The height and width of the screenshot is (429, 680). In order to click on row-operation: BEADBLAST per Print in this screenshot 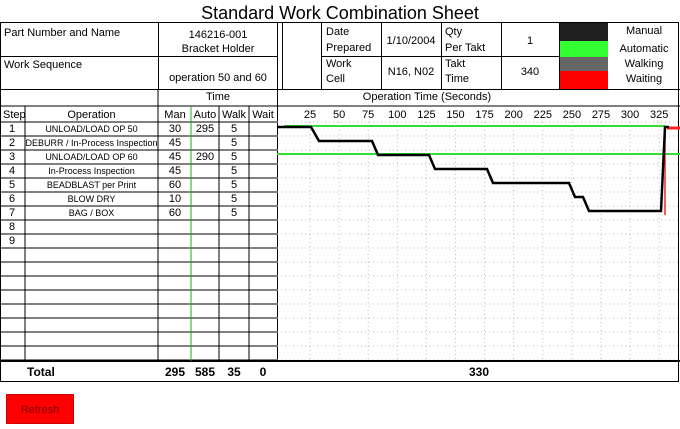, I will do `click(91, 185)`.